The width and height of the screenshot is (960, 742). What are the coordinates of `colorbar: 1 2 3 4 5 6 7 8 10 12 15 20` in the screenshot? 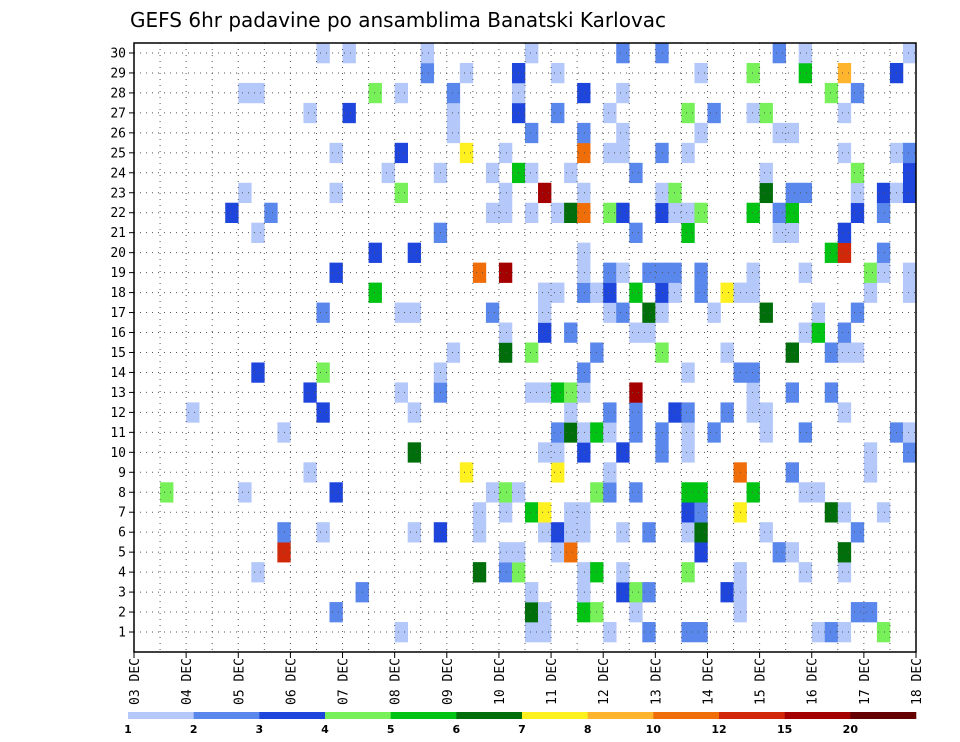 It's located at (520, 724).